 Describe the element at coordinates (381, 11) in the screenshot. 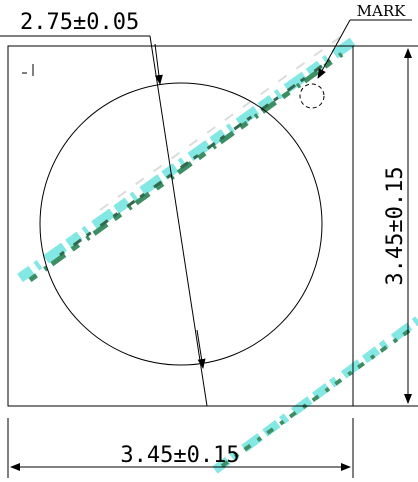

I see `mark-label: MARK` at that location.